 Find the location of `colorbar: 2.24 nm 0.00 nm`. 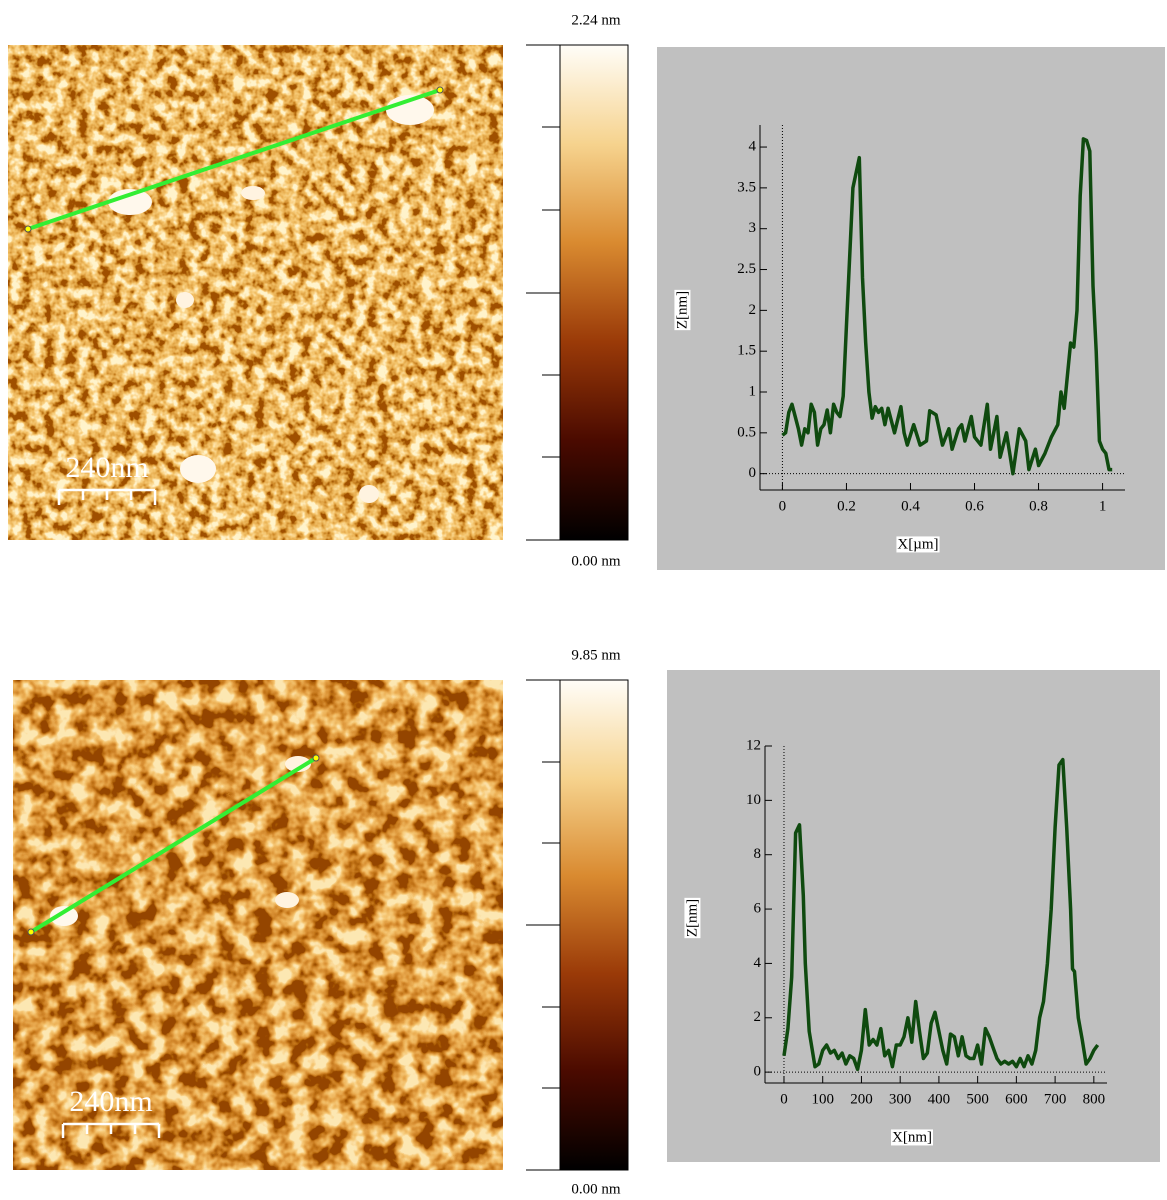

colorbar: 2.24 nm 0.00 nm is located at coordinates (577, 290).